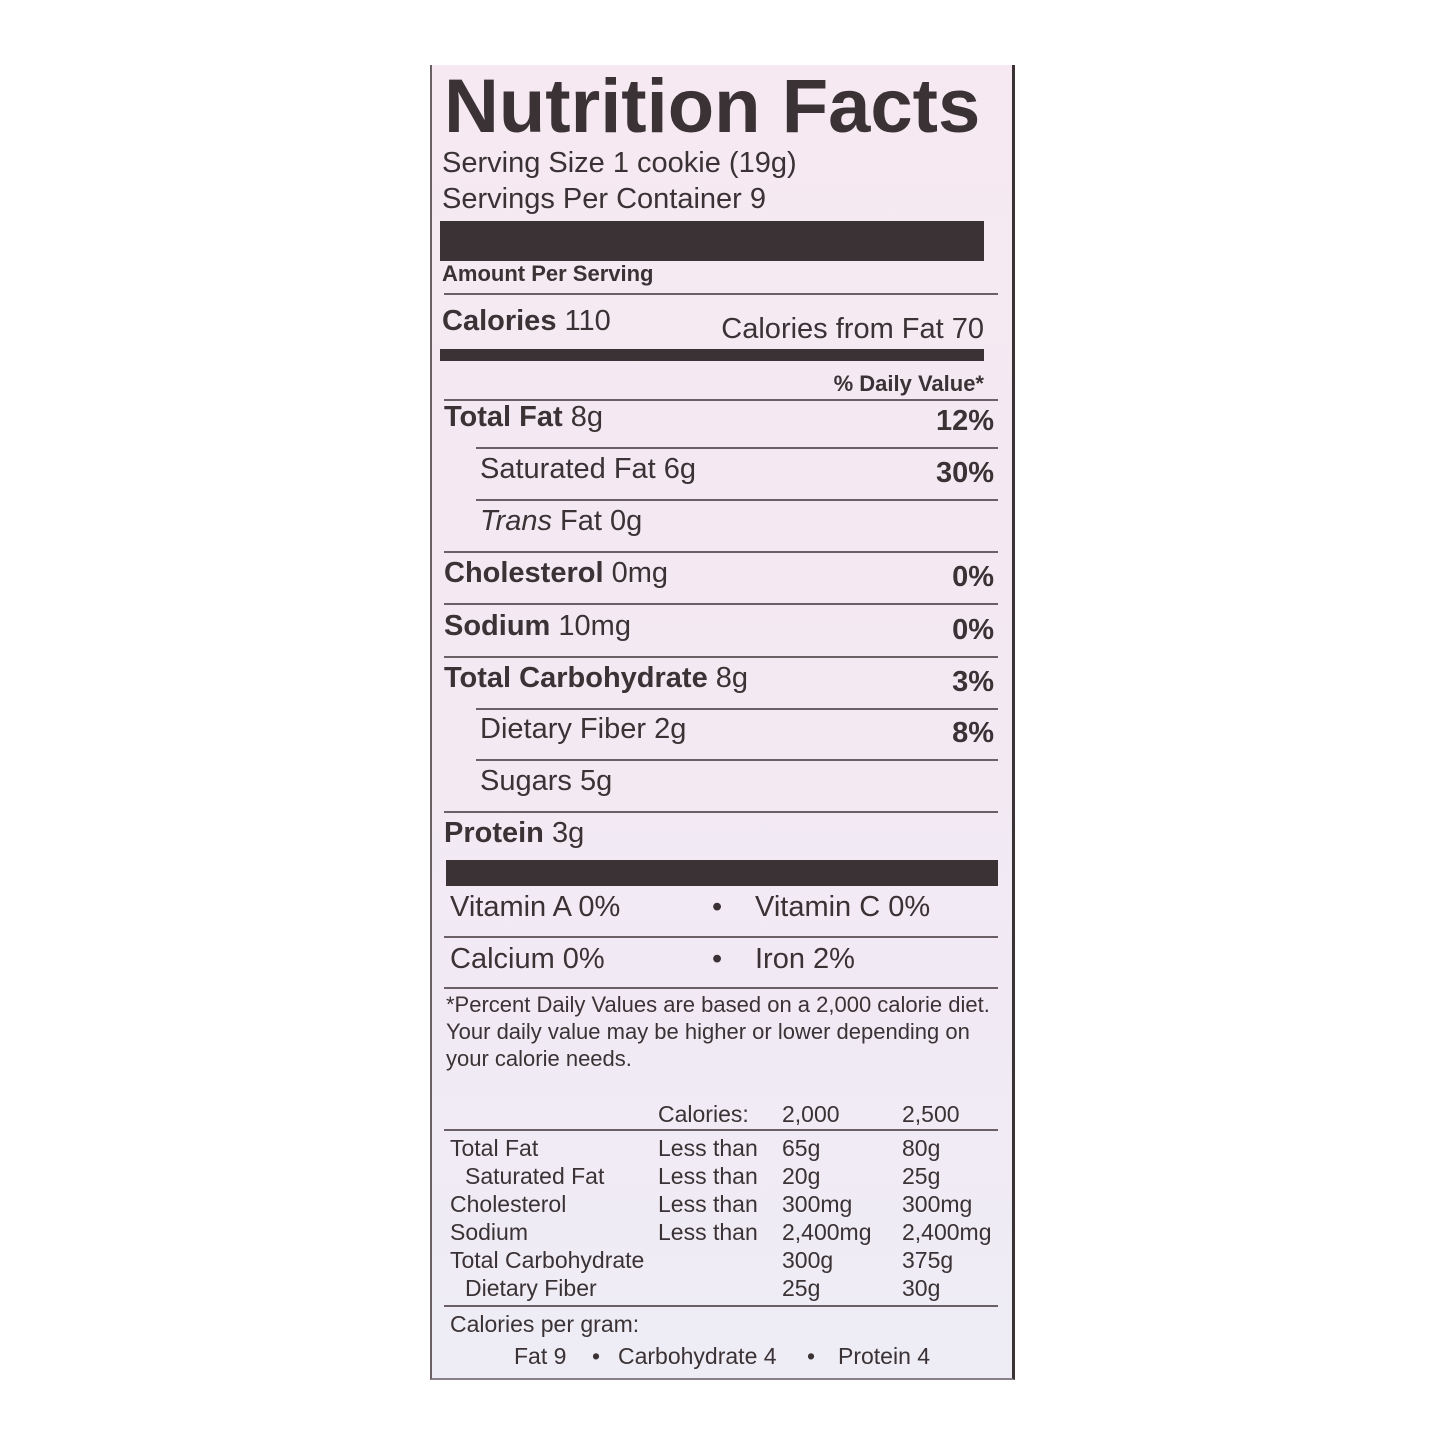  Describe the element at coordinates (508, 1204) in the screenshot. I see `dv-table-cell: Cholesterol` at that location.